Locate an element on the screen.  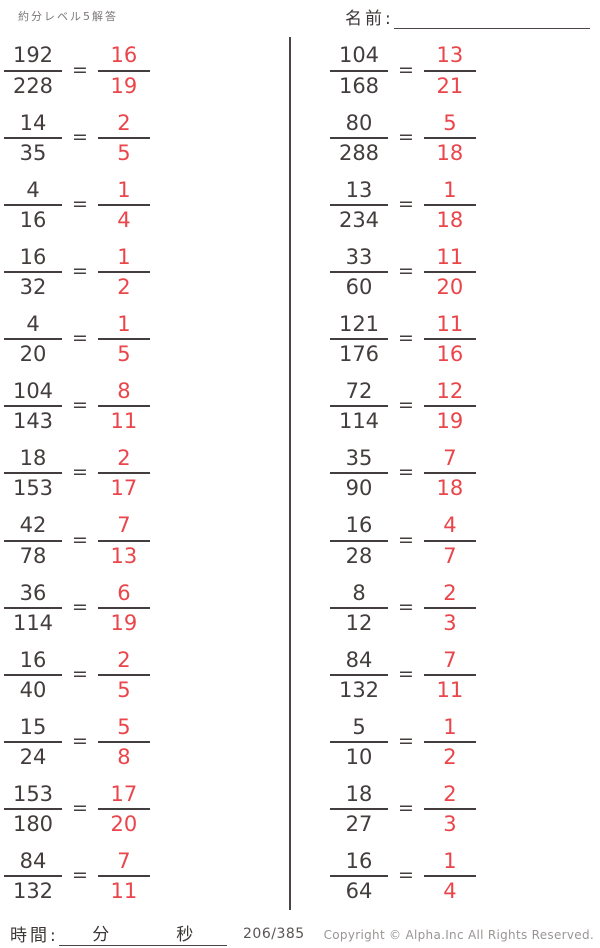
answer-denominator: 4 is located at coordinates (124, 219).